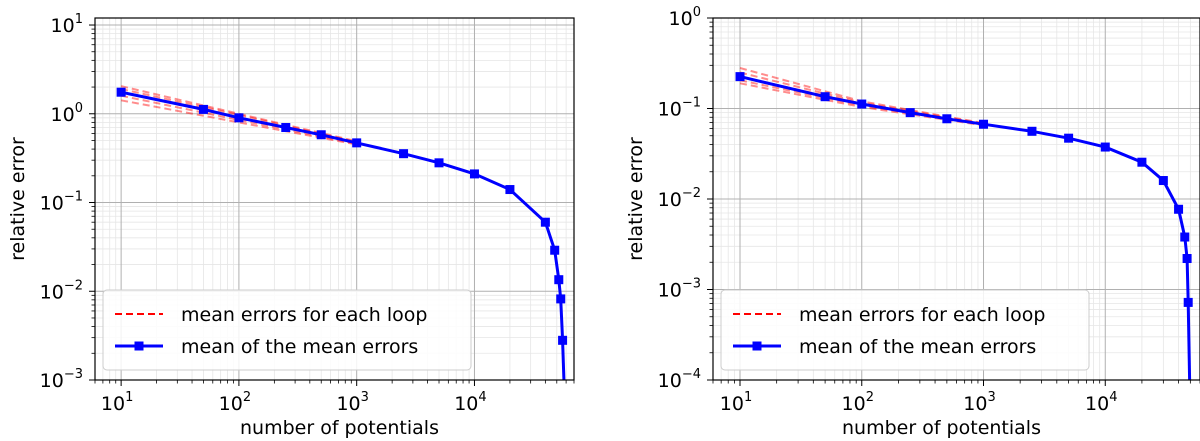  I want to click on y-tick-label: 10⁻⁴, so click(679, 379).